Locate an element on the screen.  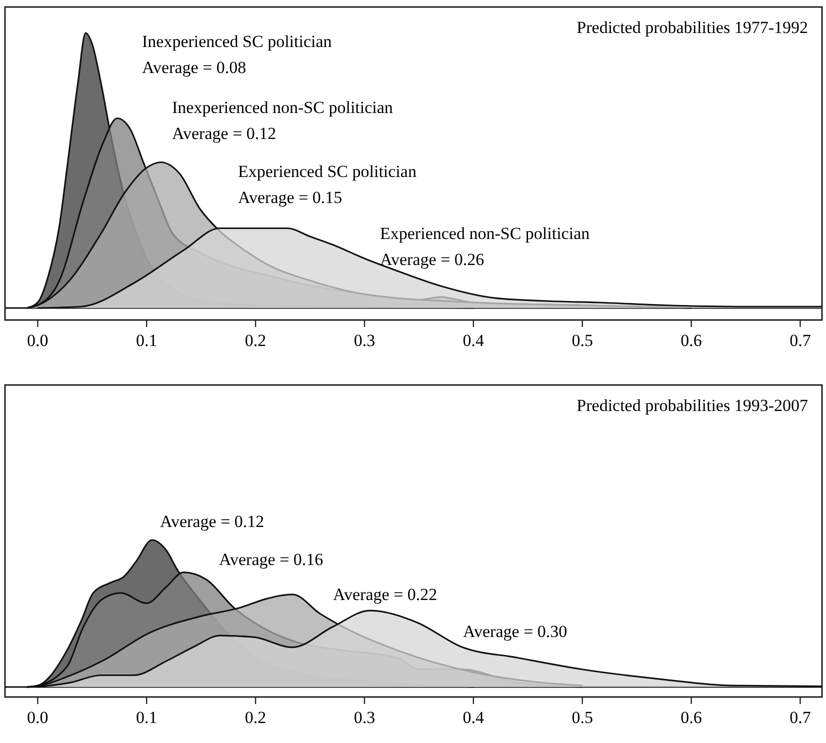
annotation: Average = 0.12 is located at coordinates (224, 133).